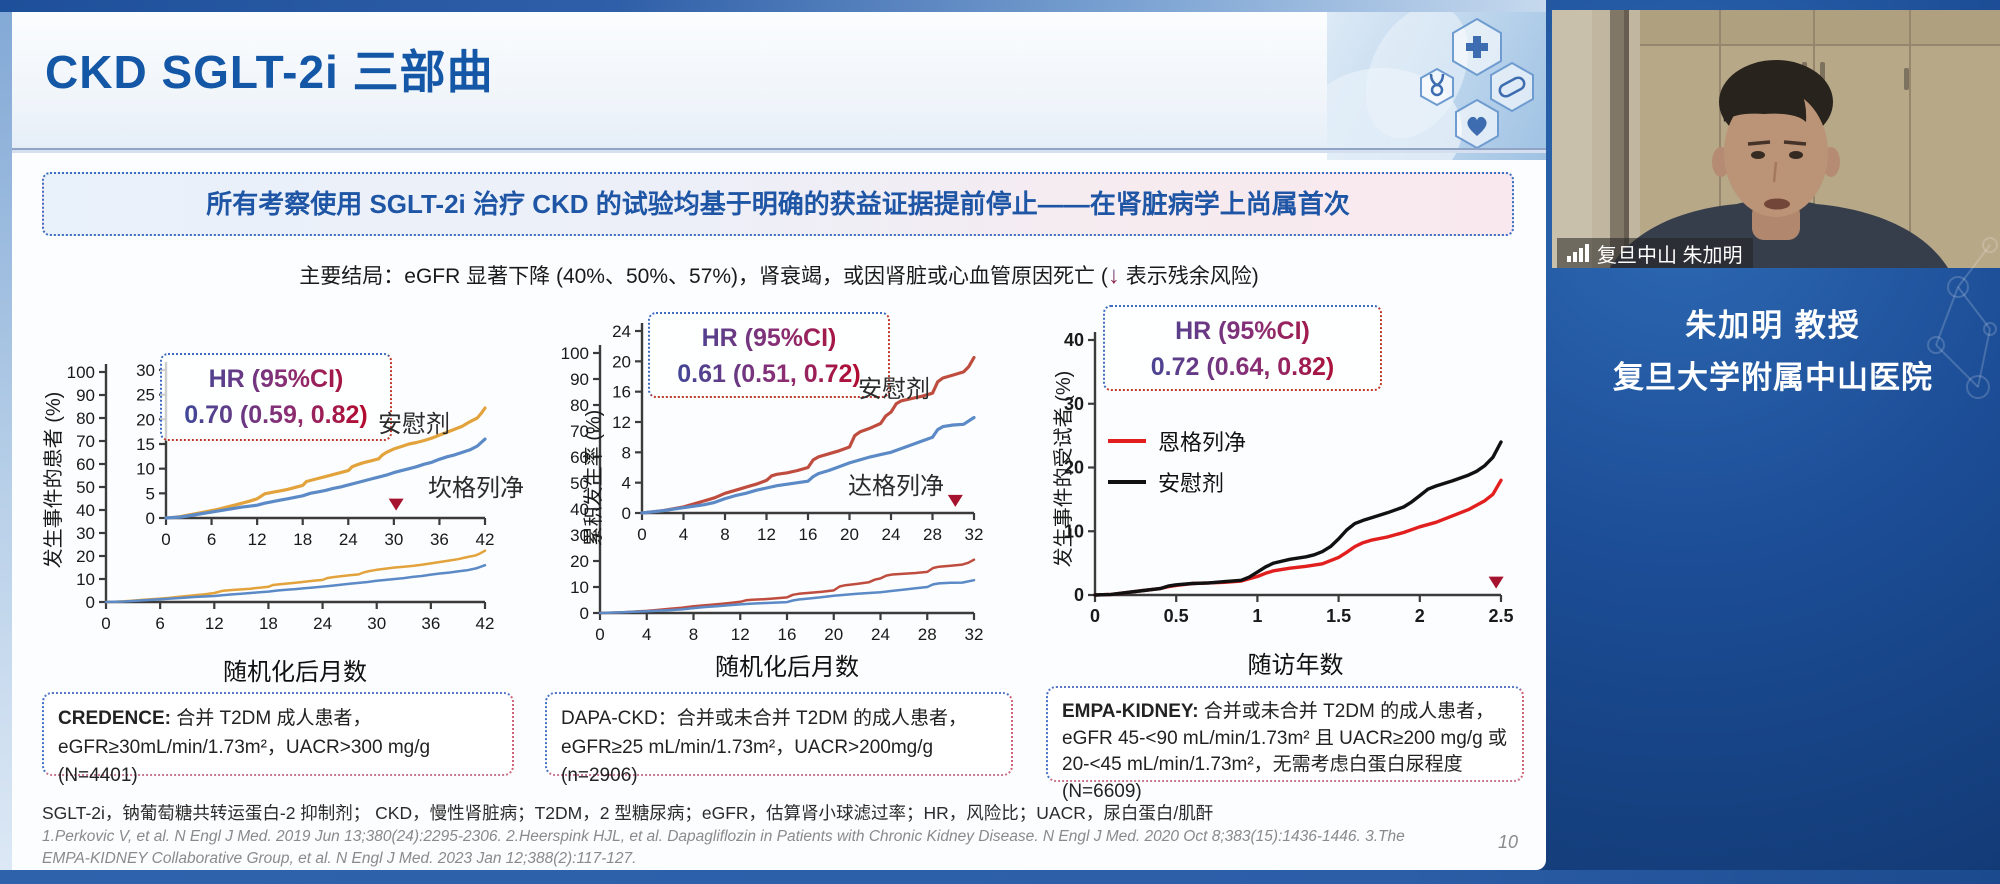  Describe the element at coordinates (1177, 466) in the screenshot. I see `empa-kidney-legend: 恩格列净 安慰剂` at that location.